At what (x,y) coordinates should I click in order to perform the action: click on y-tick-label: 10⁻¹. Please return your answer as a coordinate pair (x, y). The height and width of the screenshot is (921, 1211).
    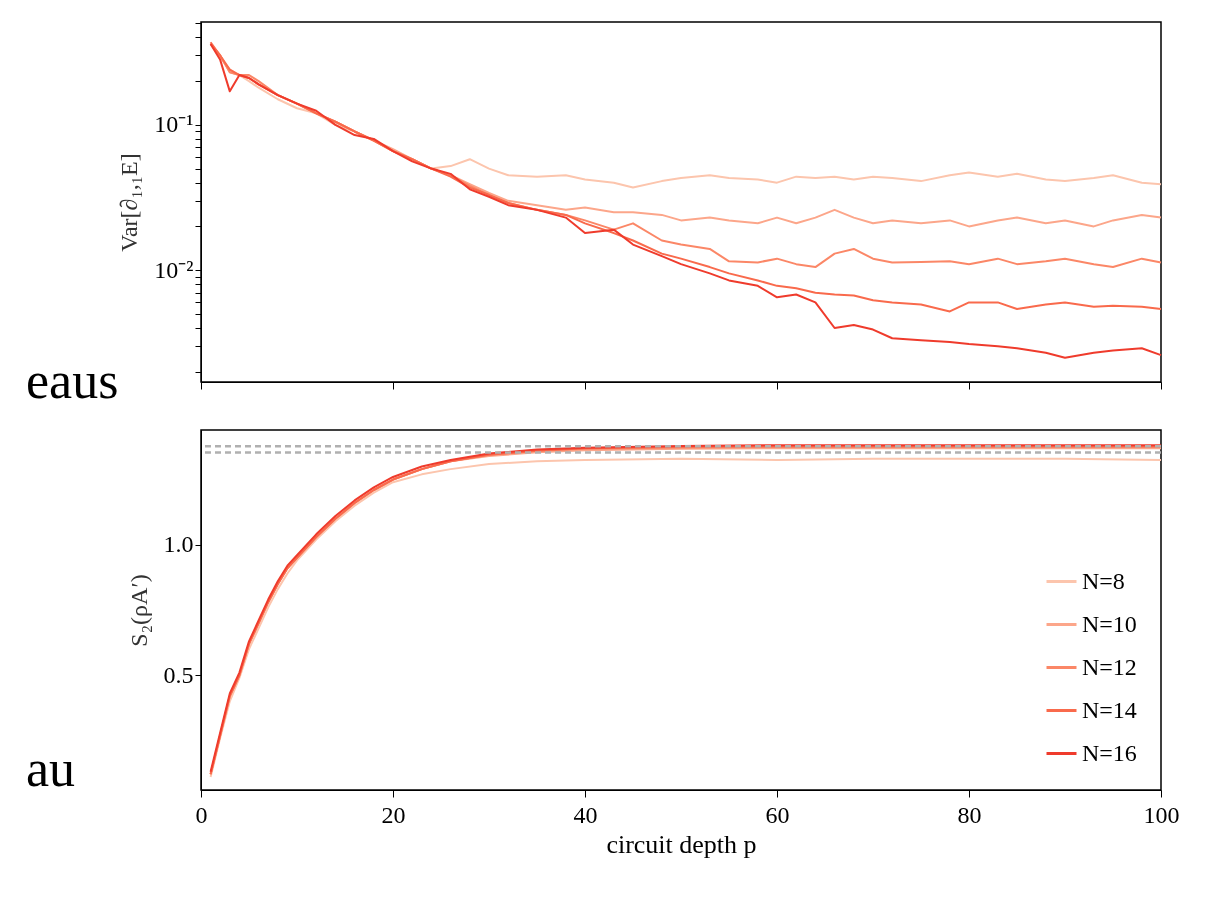
    Looking at the image, I should click on (174, 124).